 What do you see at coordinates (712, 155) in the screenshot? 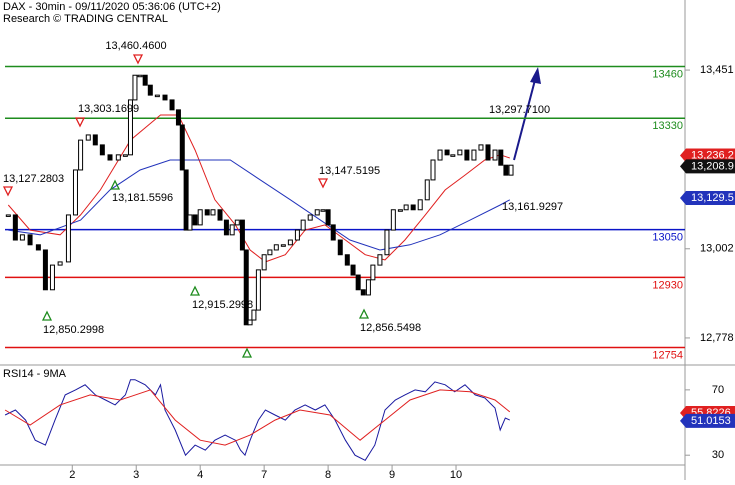
I see `price-badge-label: 13,236.2` at bounding box center [712, 155].